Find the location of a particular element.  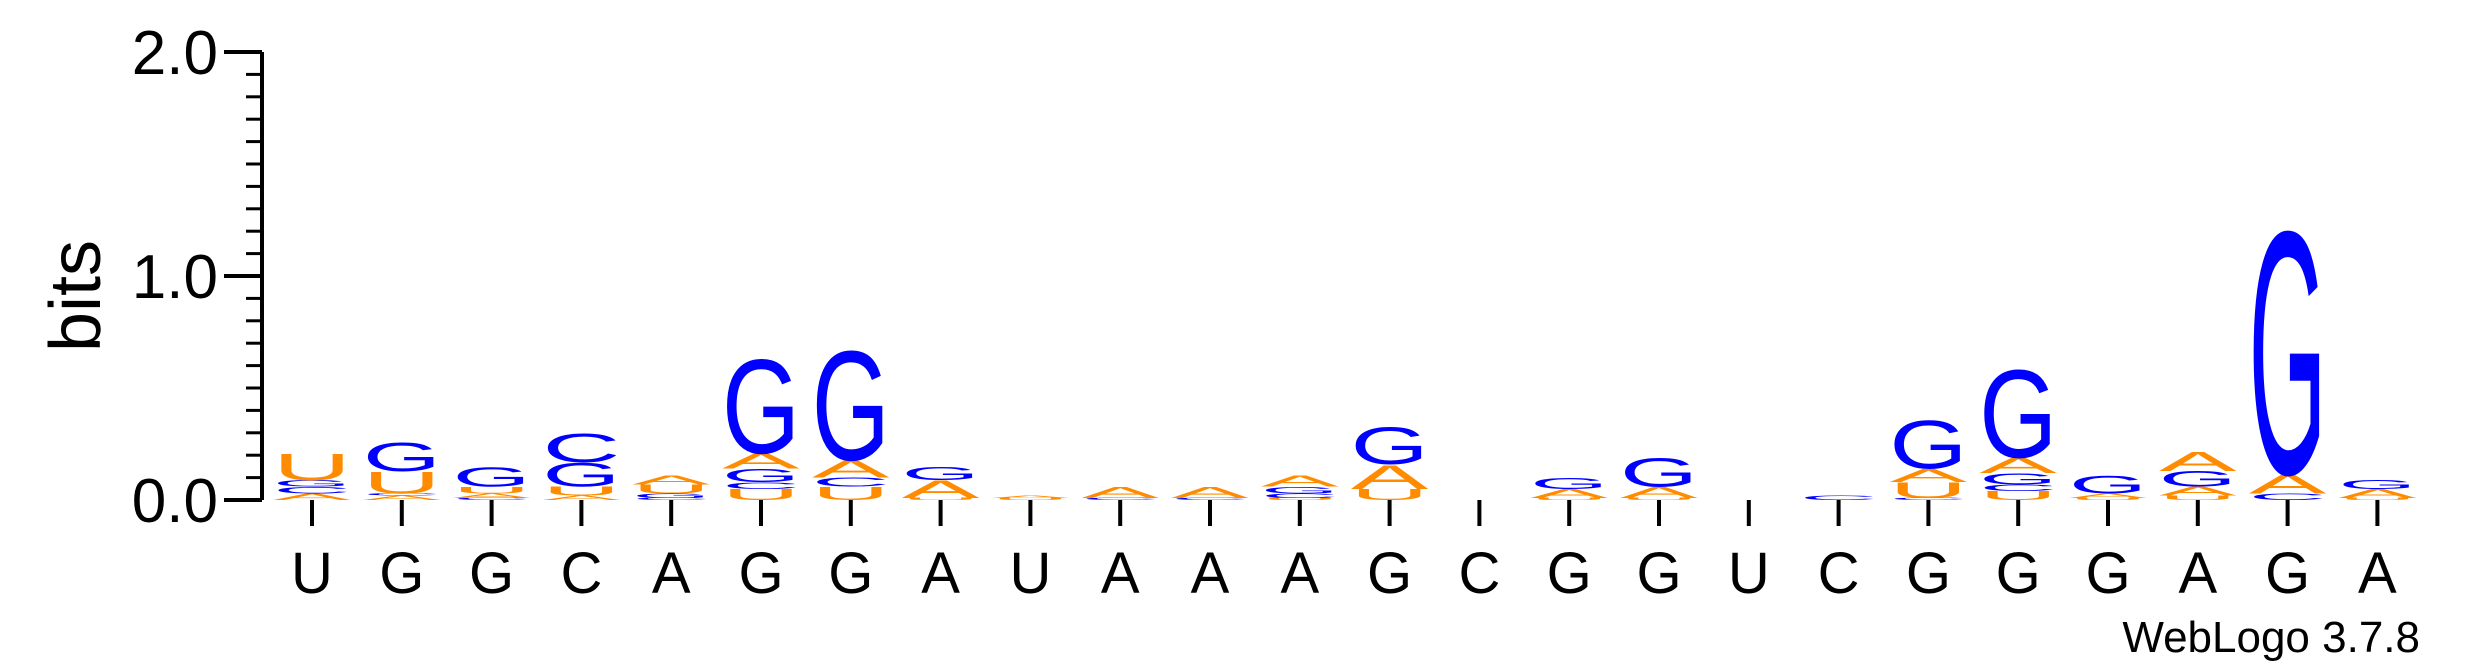

x-tick-label: U is located at coordinates (1749, 573).